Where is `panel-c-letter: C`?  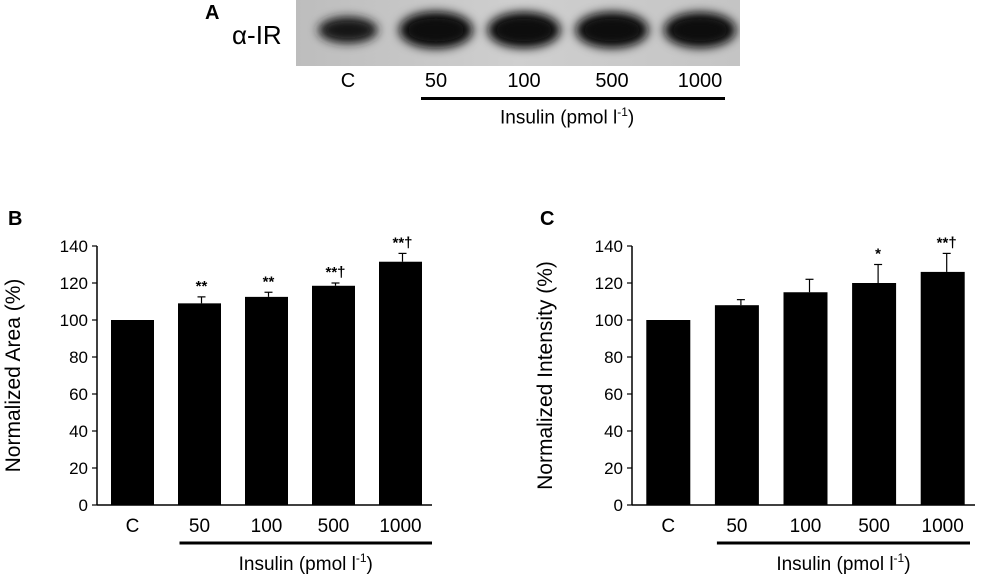 panel-c-letter: C is located at coordinates (547, 219).